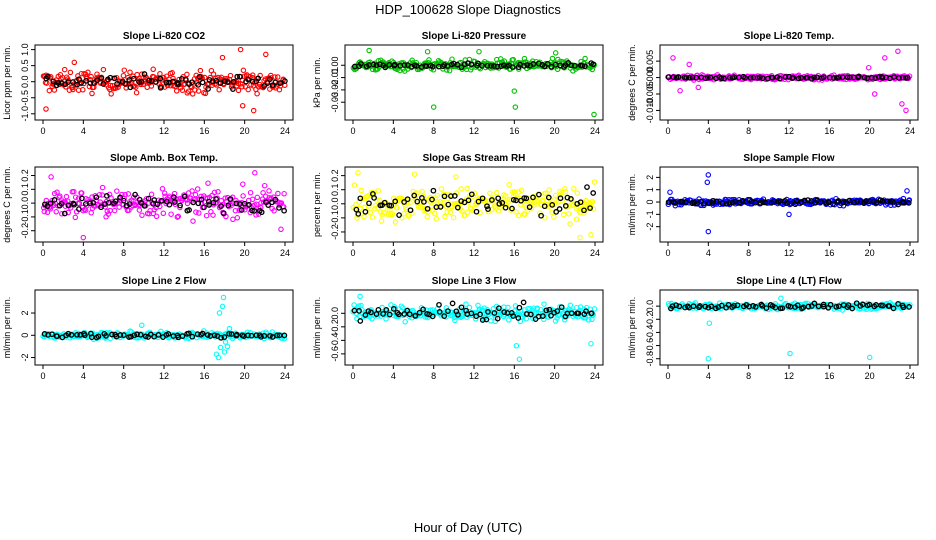 The width and height of the screenshot is (936, 540). I want to click on y-axis-label: percent per min., so click(317, 204).